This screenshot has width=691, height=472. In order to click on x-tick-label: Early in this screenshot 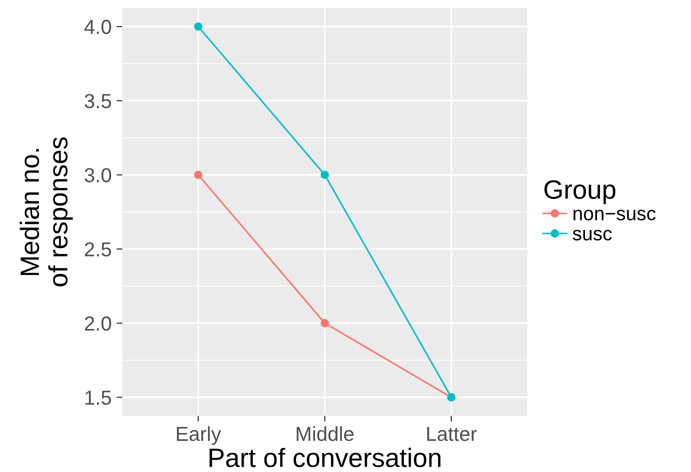, I will do `click(199, 436)`.